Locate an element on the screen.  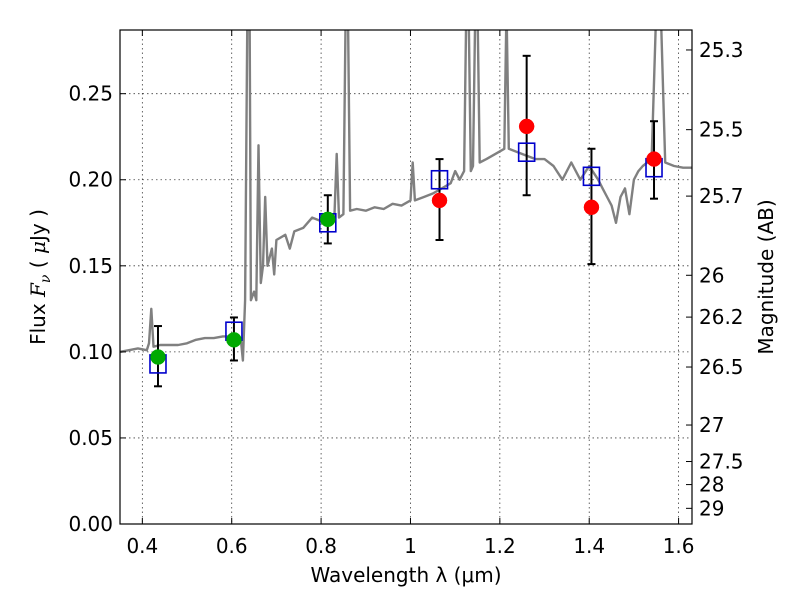
x-tick-label: 0.6 is located at coordinates (232, 546).